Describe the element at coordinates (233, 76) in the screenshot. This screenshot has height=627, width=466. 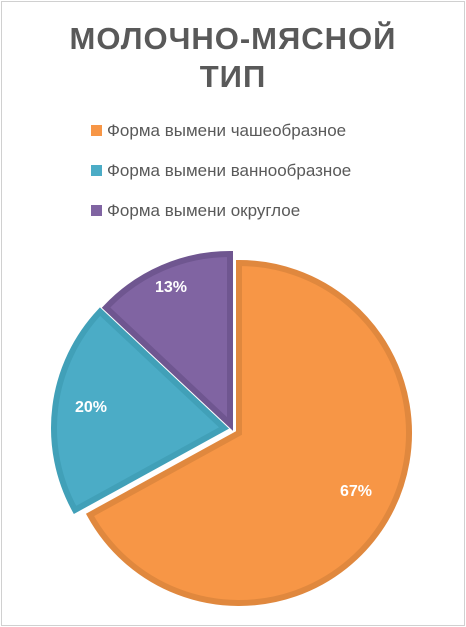
I see `chart-title-line-2: ТИП` at that location.